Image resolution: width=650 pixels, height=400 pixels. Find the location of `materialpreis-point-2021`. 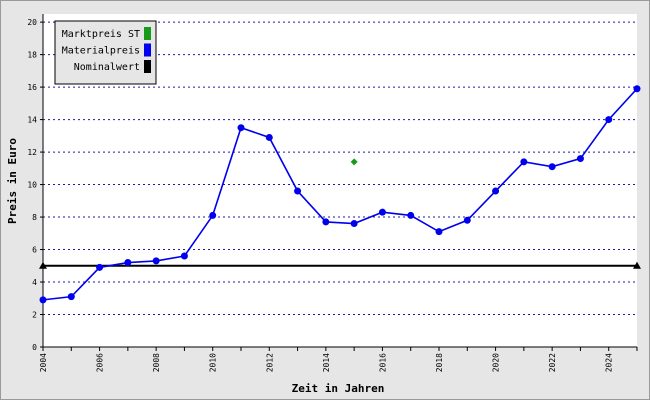

materialpreis-point-2021 is located at coordinates (524, 162).